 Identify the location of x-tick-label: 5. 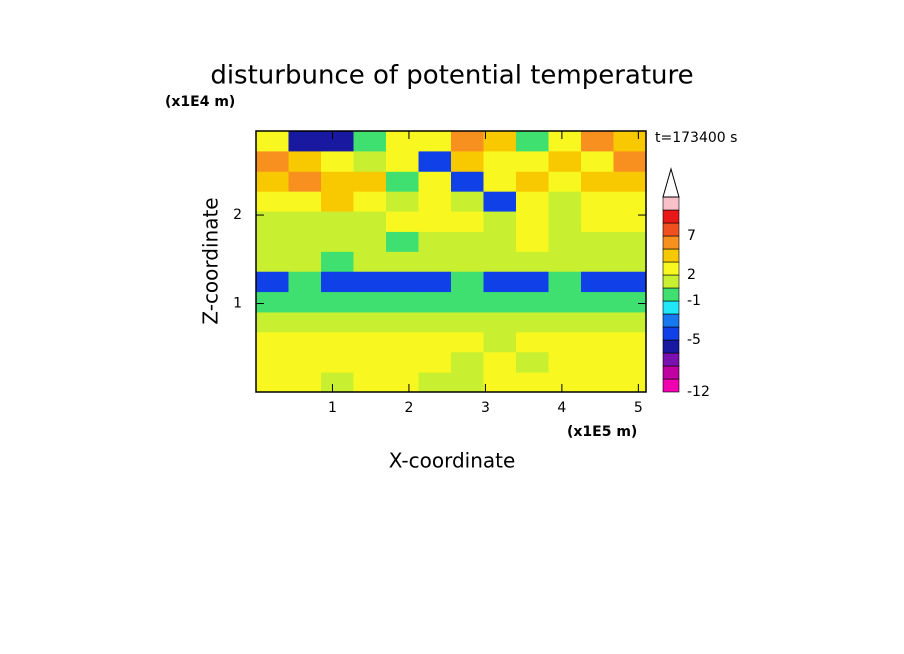
(638, 408).